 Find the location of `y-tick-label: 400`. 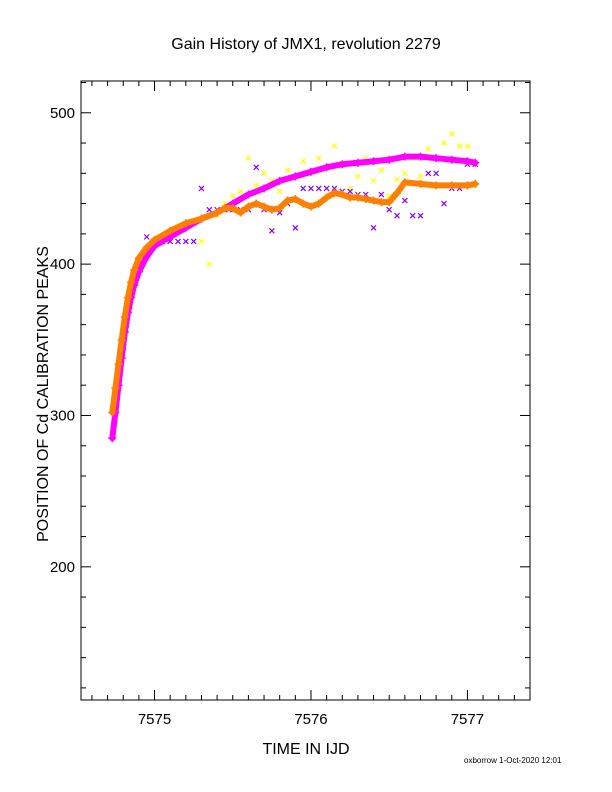

y-tick-label: 400 is located at coordinates (62, 264).